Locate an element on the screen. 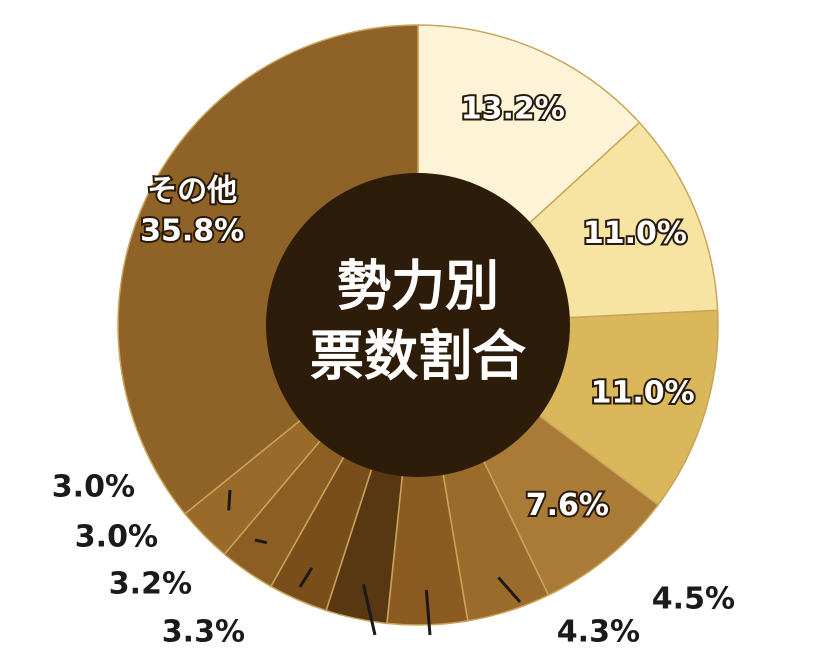  value-label: 3.3% is located at coordinates (203, 632).